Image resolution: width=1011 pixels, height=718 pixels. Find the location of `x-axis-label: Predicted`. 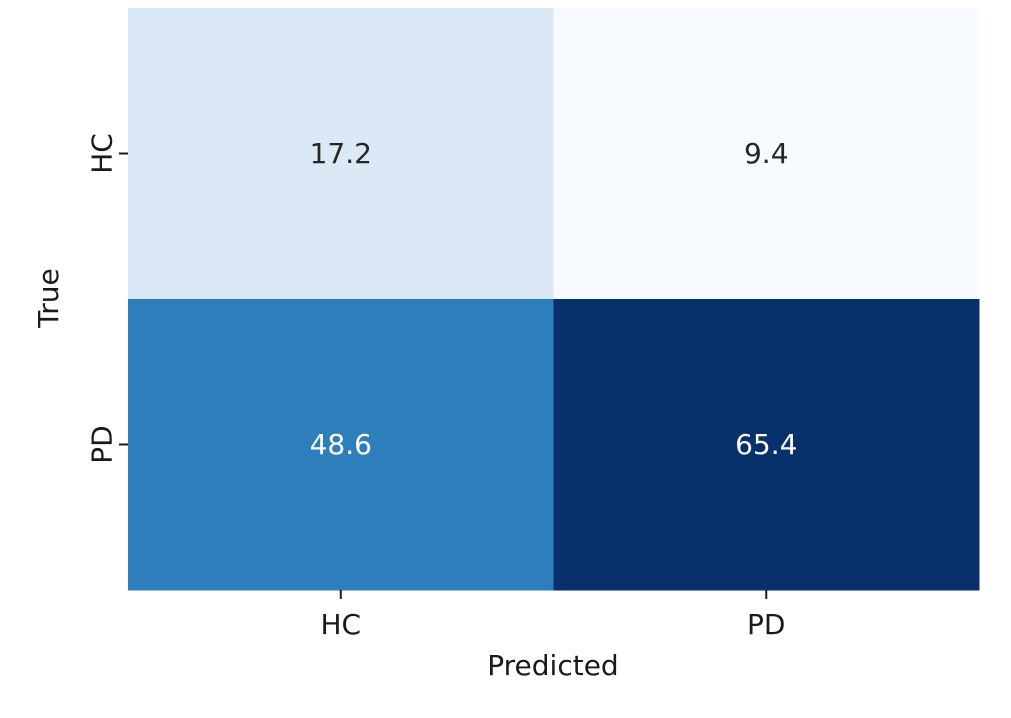

x-axis-label: Predicted is located at coordinates (552, 665).